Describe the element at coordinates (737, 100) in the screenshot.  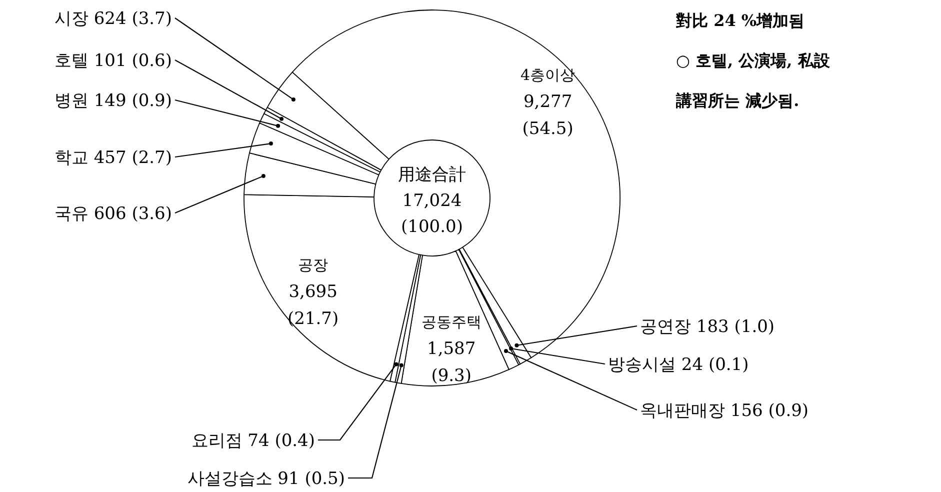
I see `text: 講習所는 減少됨.` at that location.